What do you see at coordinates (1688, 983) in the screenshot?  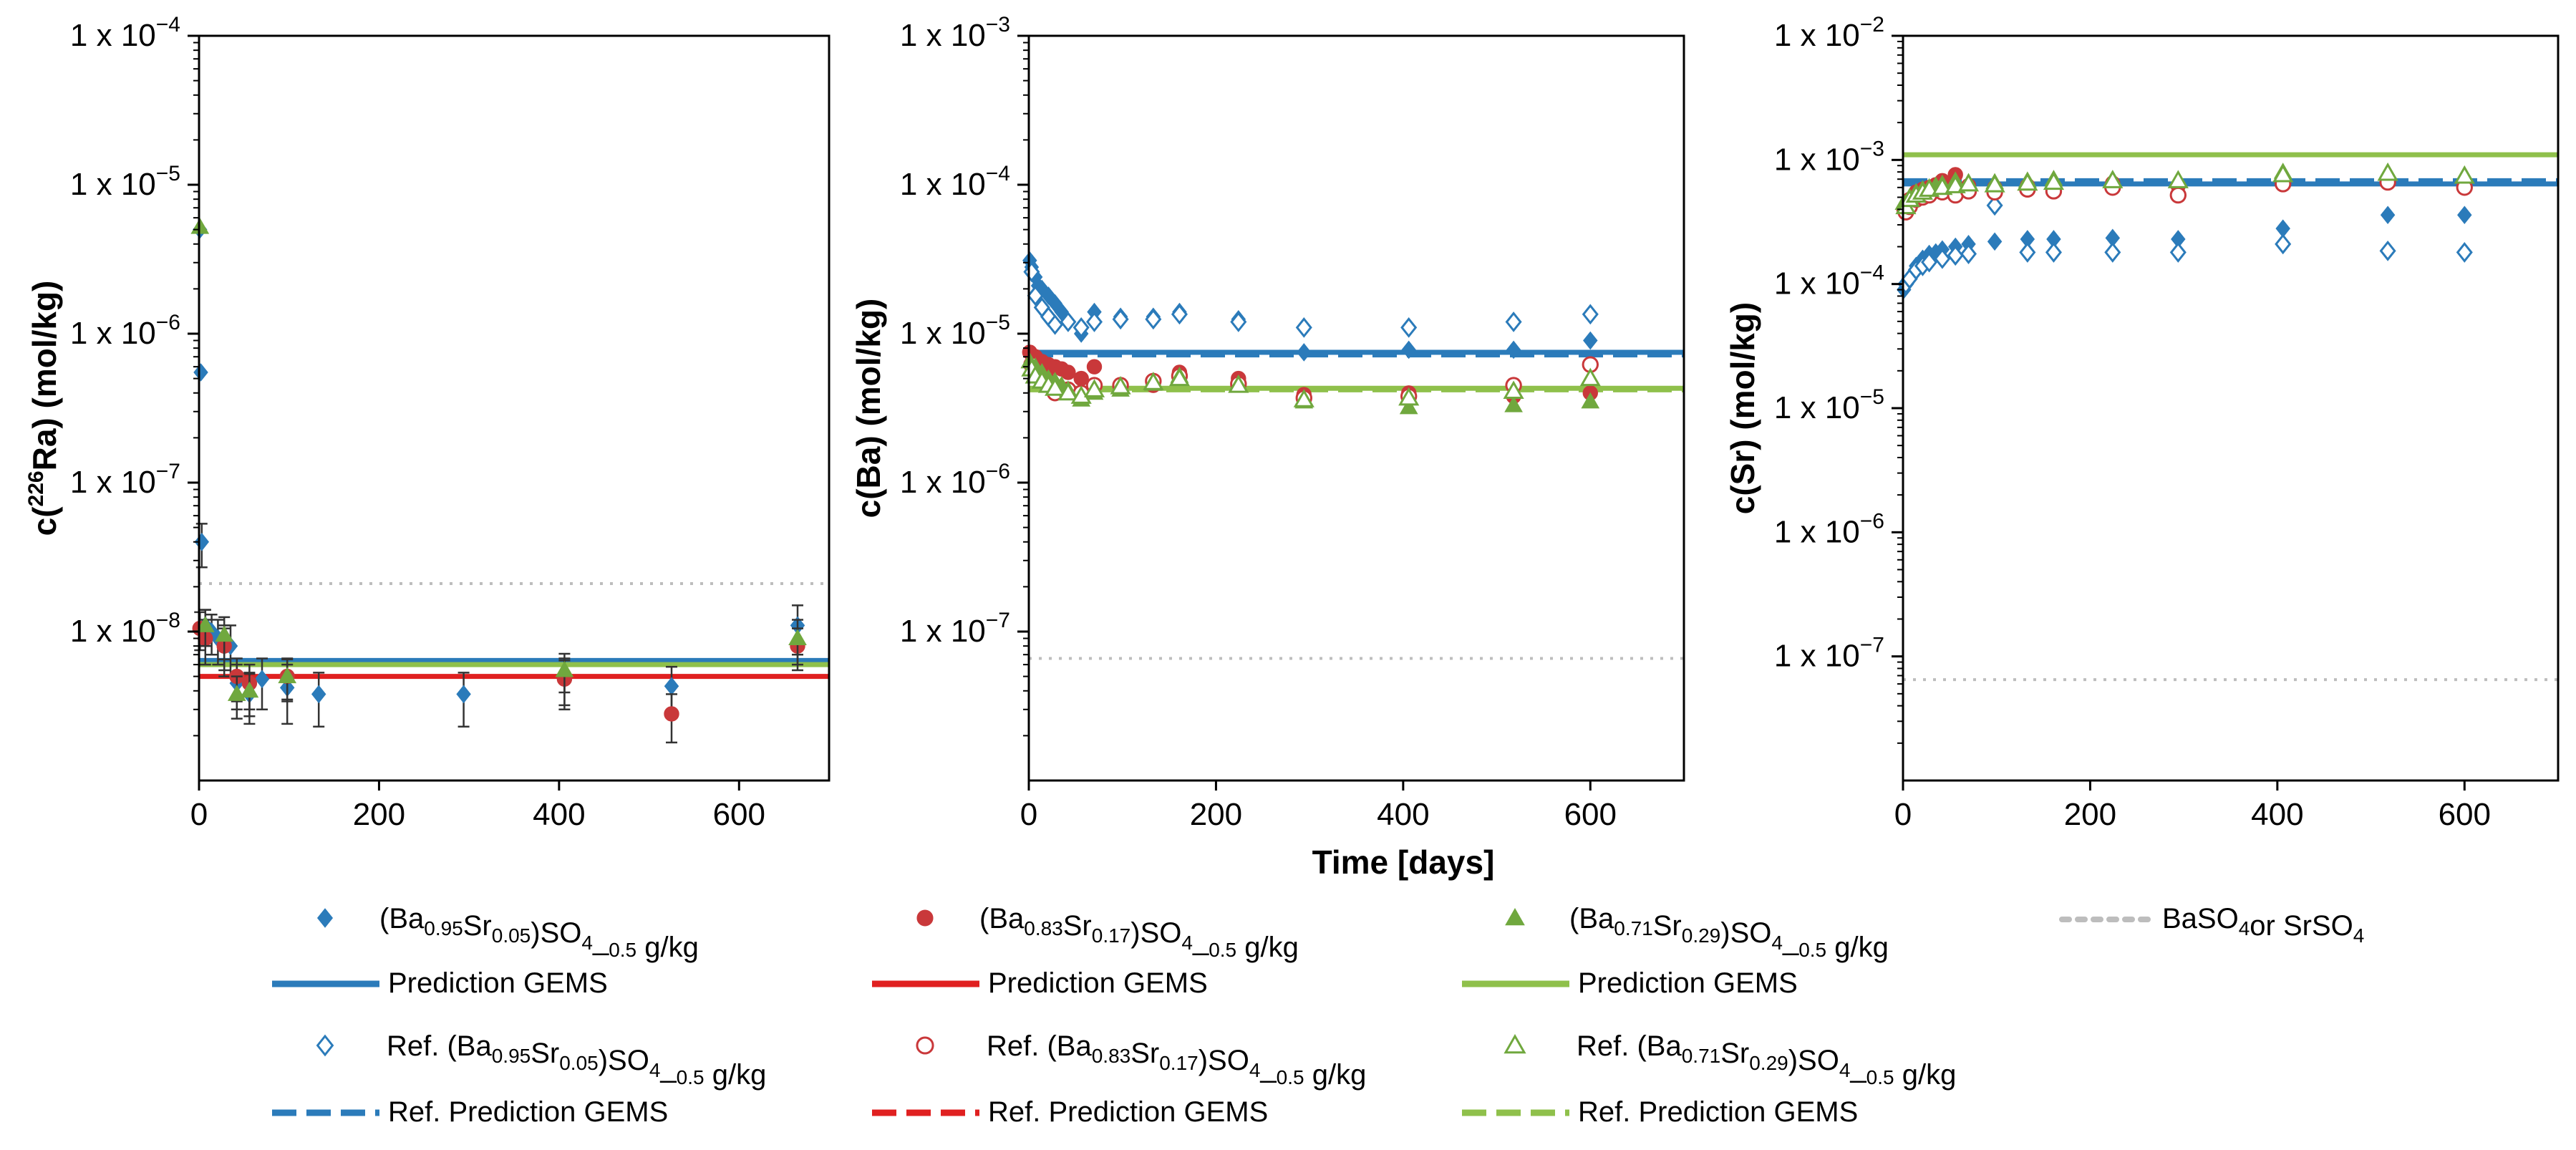 I see `legend-label-6: Prediction GEMS` at bounding box center [1688, 983].